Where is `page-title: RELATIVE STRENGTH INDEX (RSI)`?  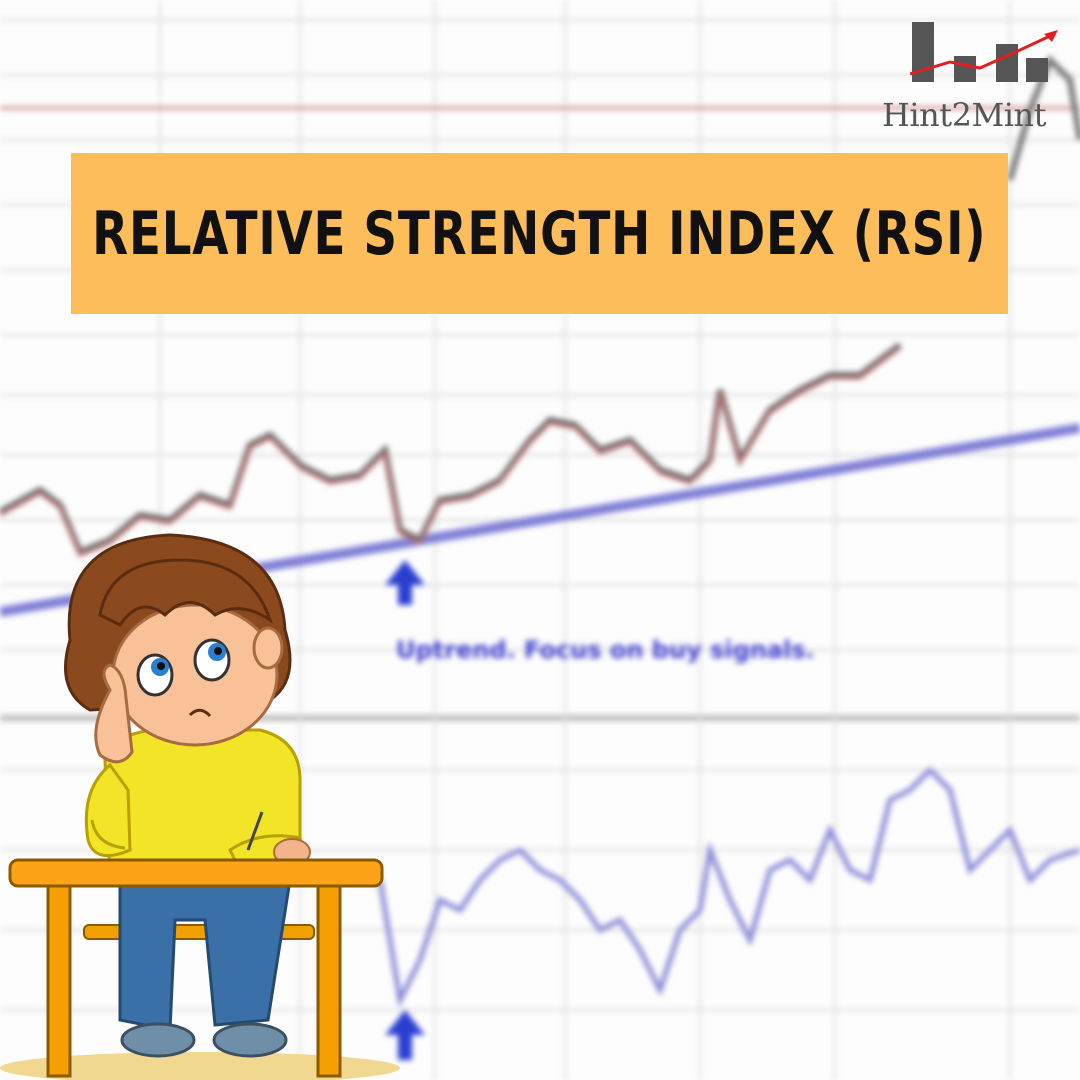 page-title: RELATIVE STRENGTH INDEX (RSI) is located at coordinates (539, 233).